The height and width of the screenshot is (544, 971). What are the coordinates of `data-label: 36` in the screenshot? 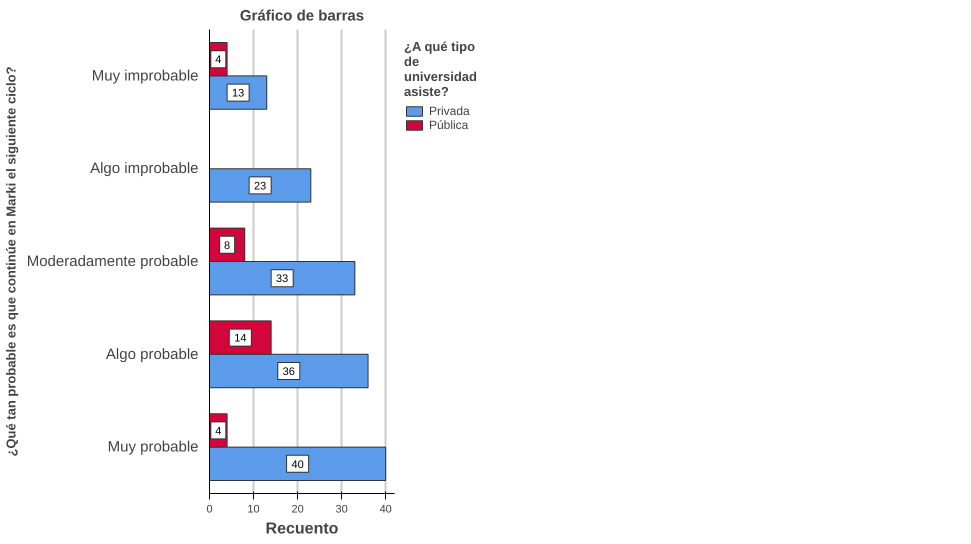 It's located at (288, 372).